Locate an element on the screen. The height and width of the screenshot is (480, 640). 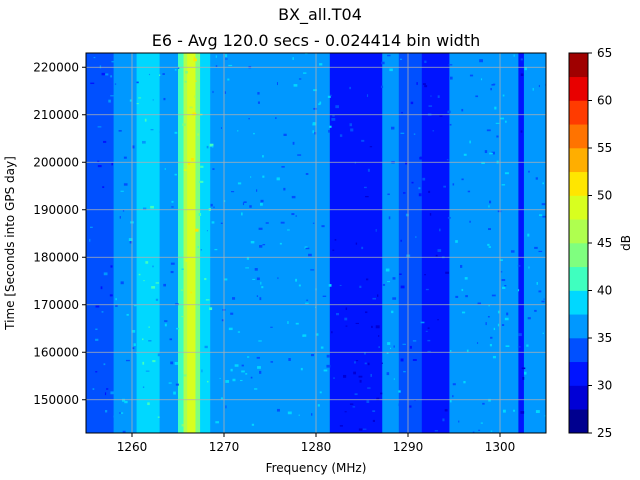
colorbar is located at coordinates (578, 243).